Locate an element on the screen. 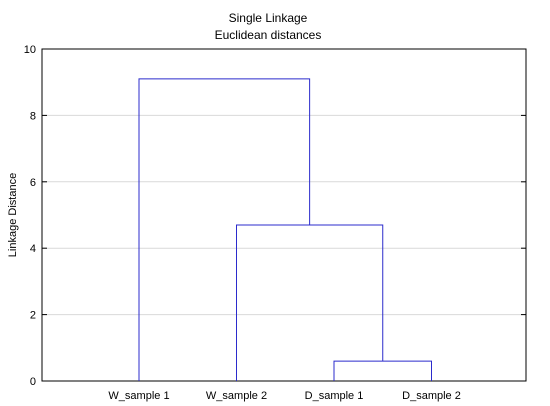 Image resolution: width=550 pixels, height=406 pixels. y-tick-label: 10 is located at coordinates (30, 50).